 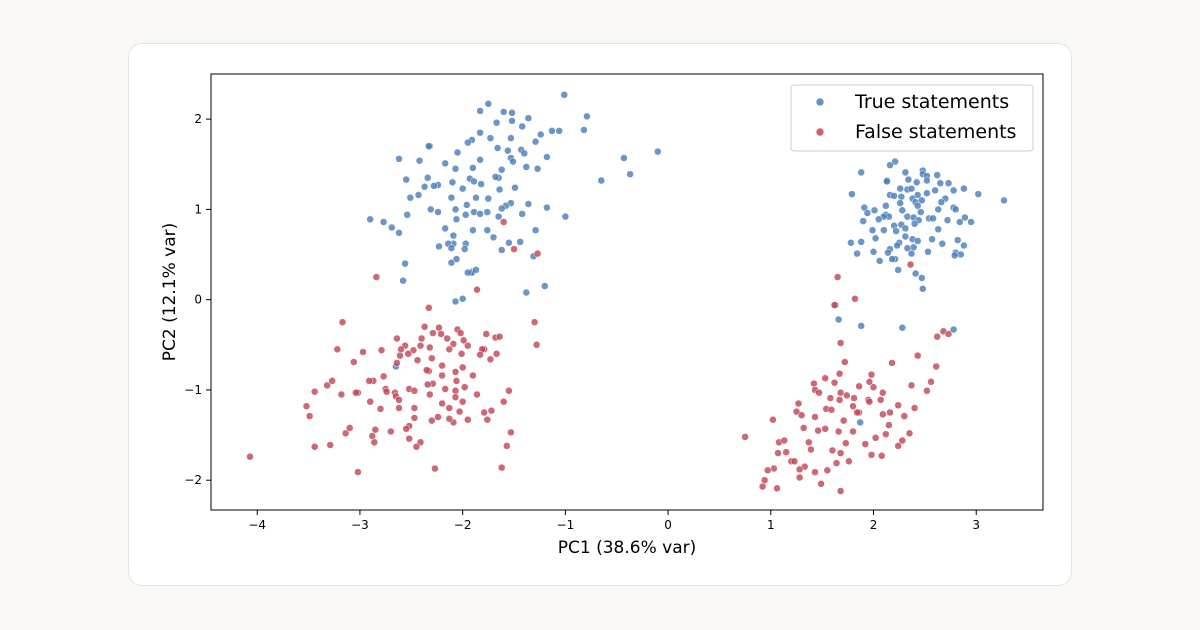 I want to click on legend: True statements False statements, so click(x=912, y=118).